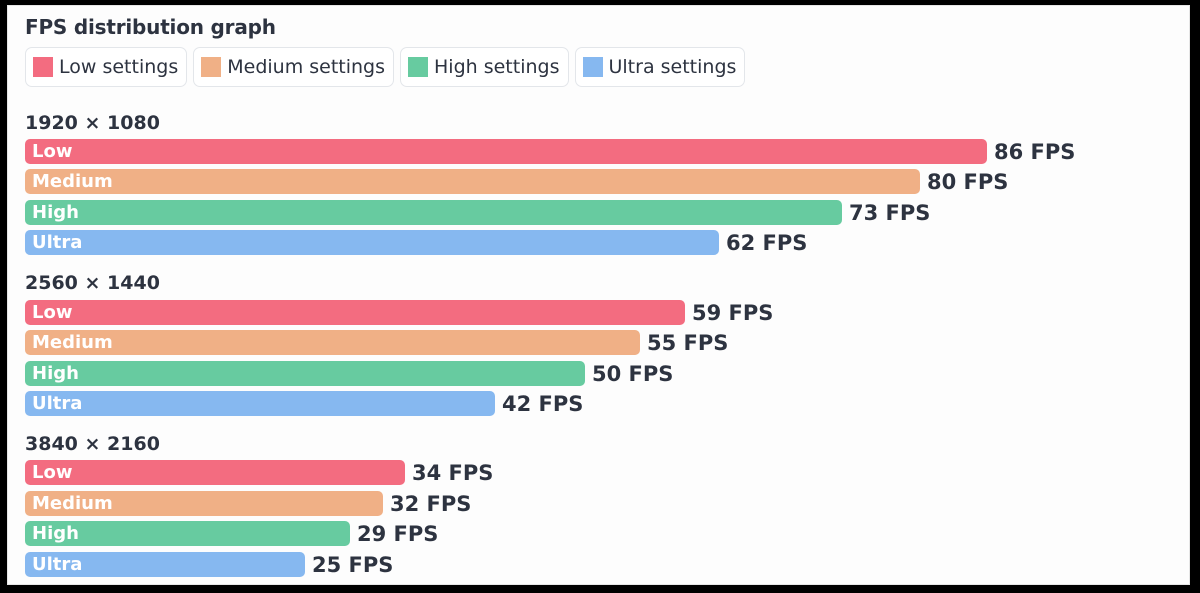  I want to click on legend-label: Medium settings, so click(306, 67).